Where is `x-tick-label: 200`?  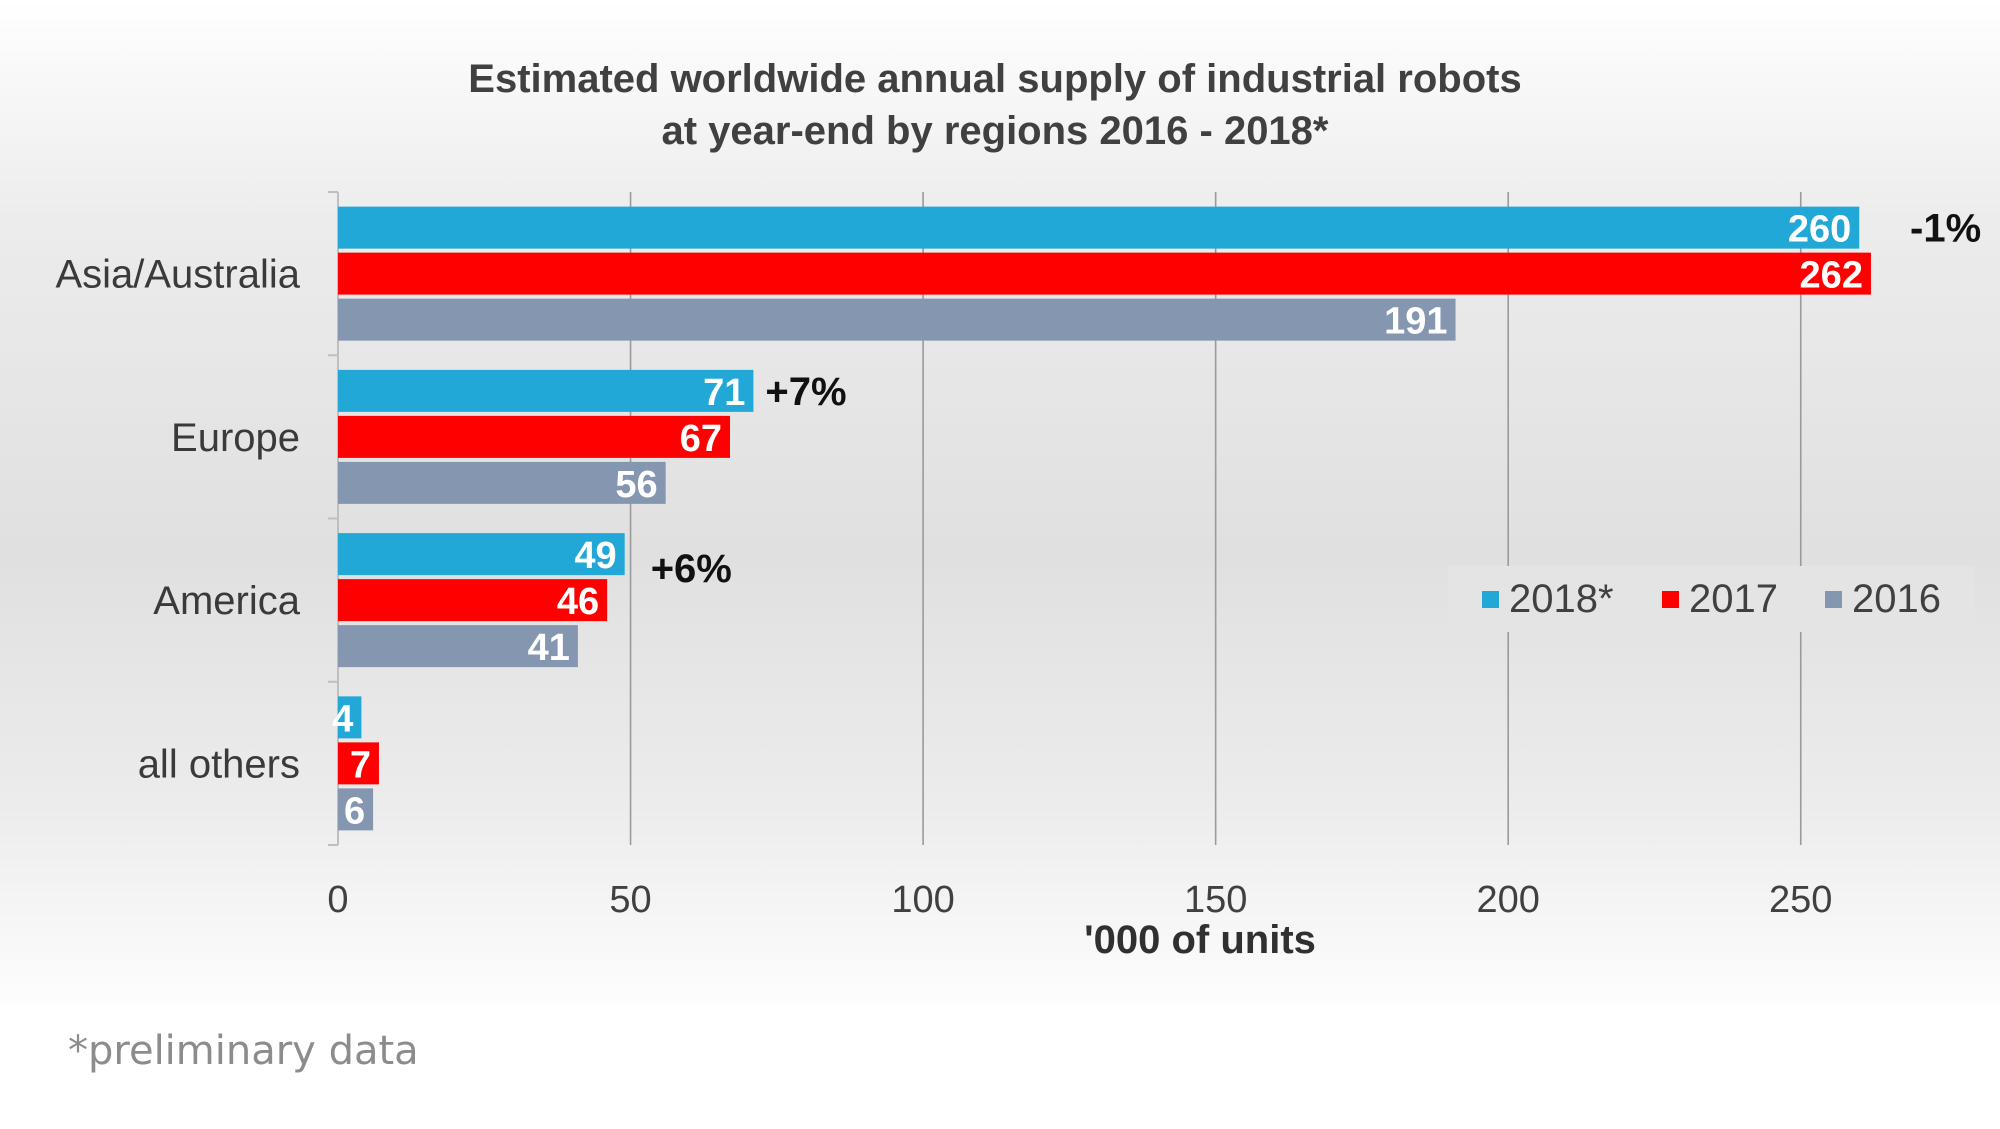
x-tick-label: 200 is located at coordinates (1507, 900).